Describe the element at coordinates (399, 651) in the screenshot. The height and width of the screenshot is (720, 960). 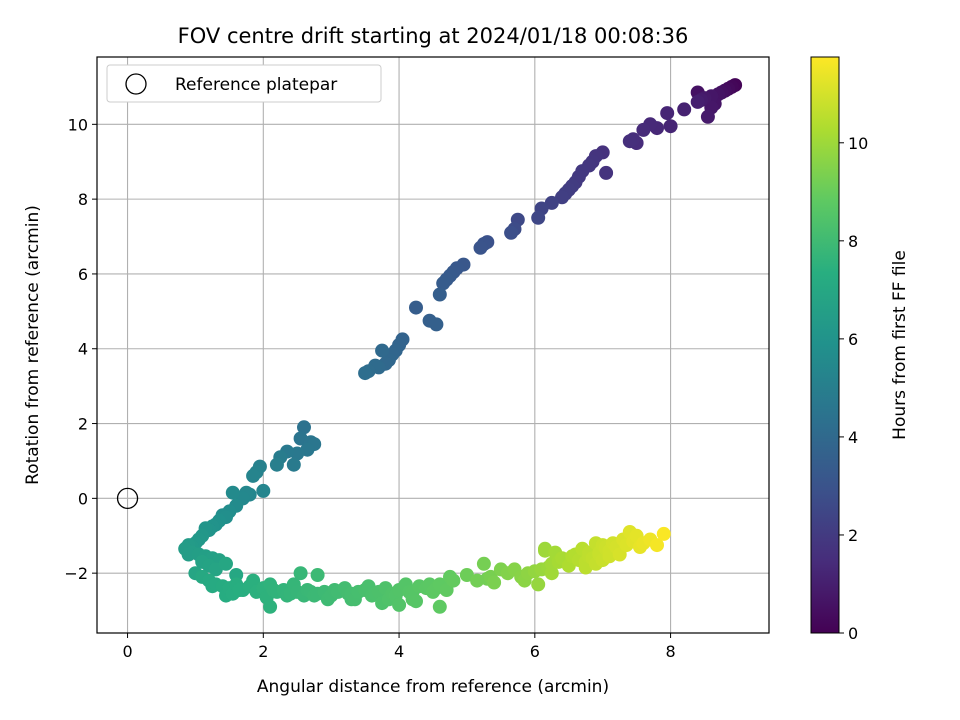
I see `x-tick-label: 4` at that location.